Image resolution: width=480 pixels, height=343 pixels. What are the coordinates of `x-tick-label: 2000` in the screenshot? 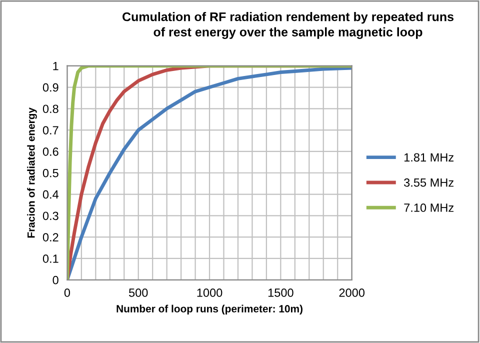 It's located at (352, 292).